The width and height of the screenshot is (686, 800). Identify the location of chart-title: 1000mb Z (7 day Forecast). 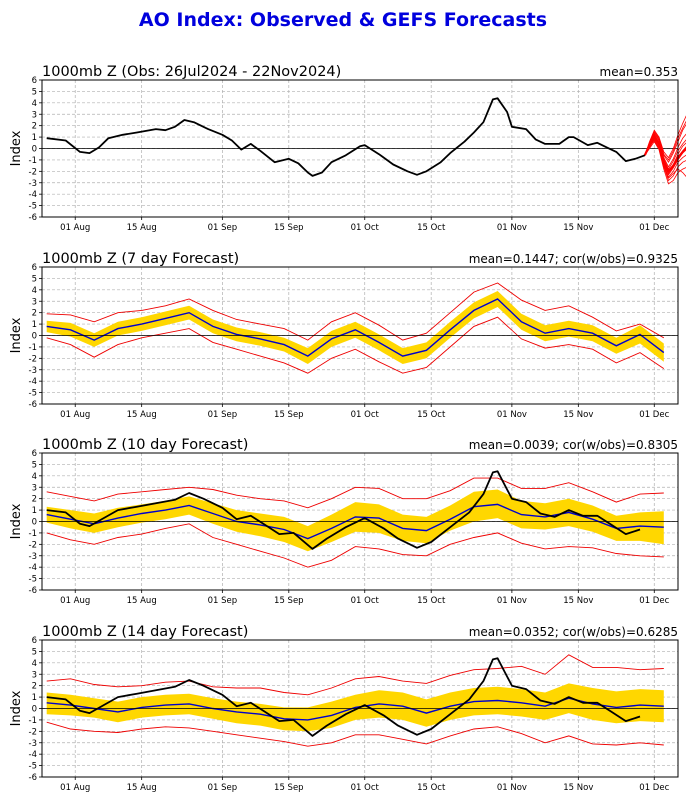
(140, 259).